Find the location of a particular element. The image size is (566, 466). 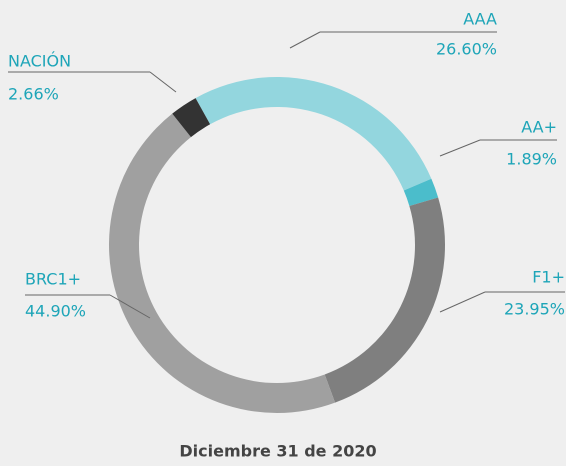

segment-value: 44.90% is located at coordinates (55, 311).